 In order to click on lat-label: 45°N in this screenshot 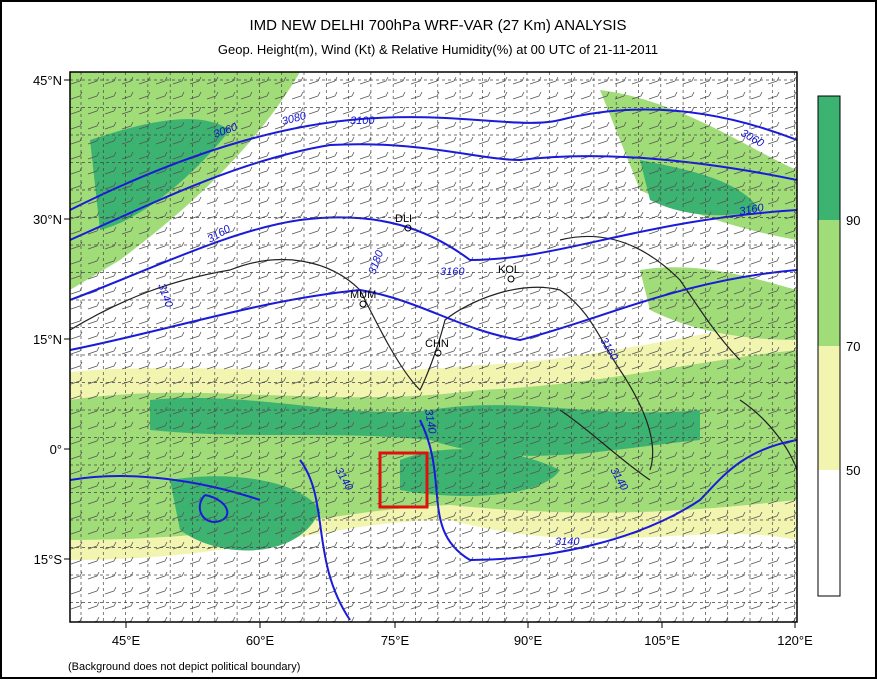, I will do `click(47, 80)`.